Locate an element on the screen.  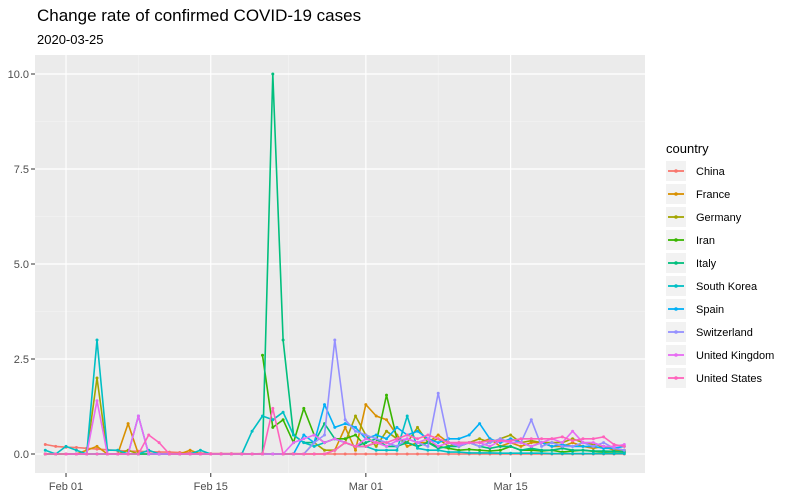
legend-item-south-korea: South Korea is located at coordinates (712, 286).